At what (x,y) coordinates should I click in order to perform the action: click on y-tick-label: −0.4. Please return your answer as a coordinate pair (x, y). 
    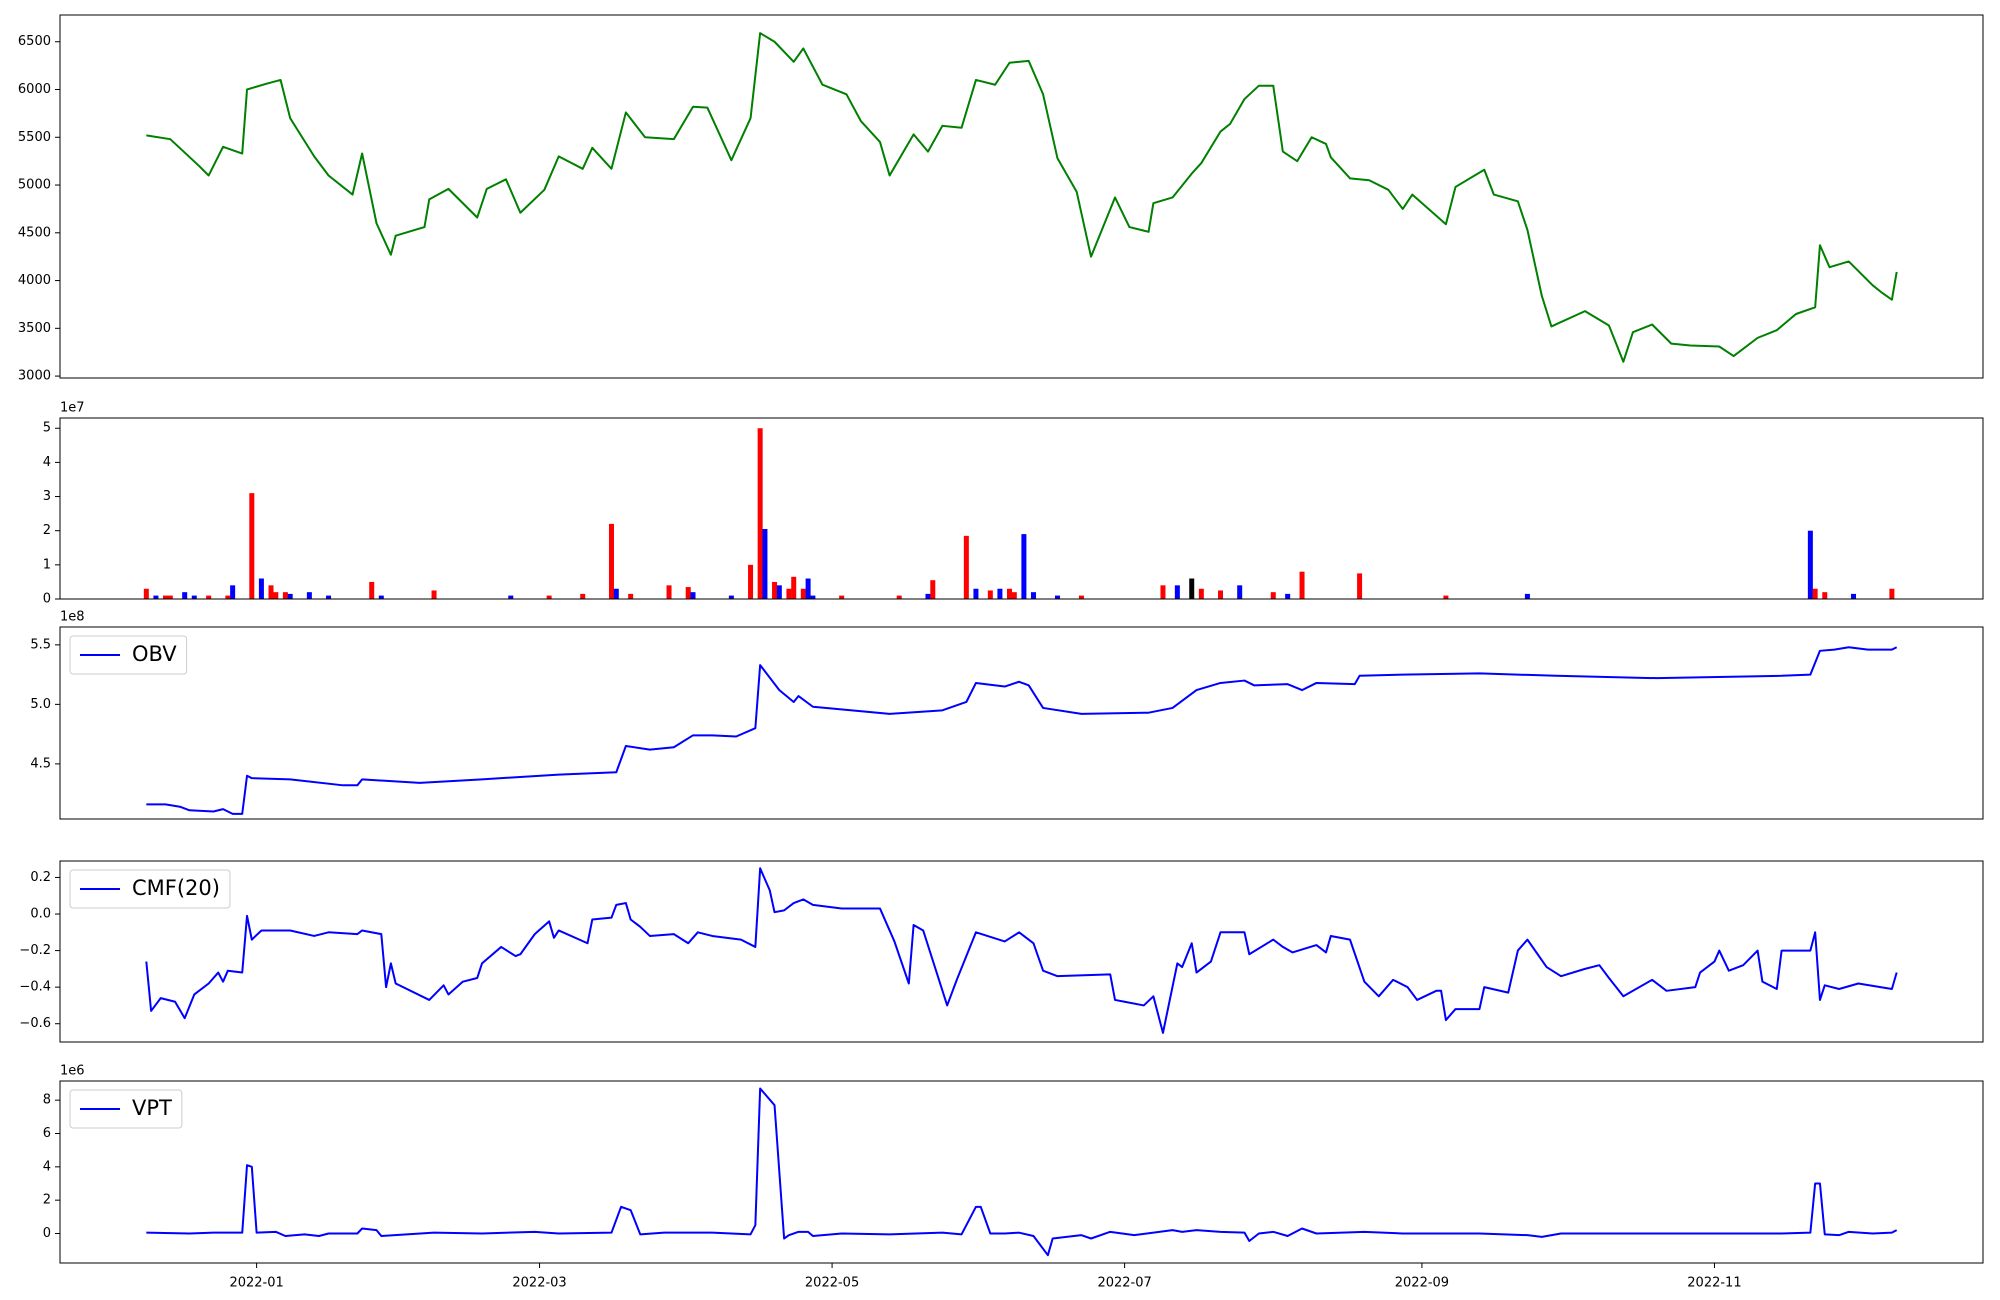
    Looking at the image, I should click on (35, 987).